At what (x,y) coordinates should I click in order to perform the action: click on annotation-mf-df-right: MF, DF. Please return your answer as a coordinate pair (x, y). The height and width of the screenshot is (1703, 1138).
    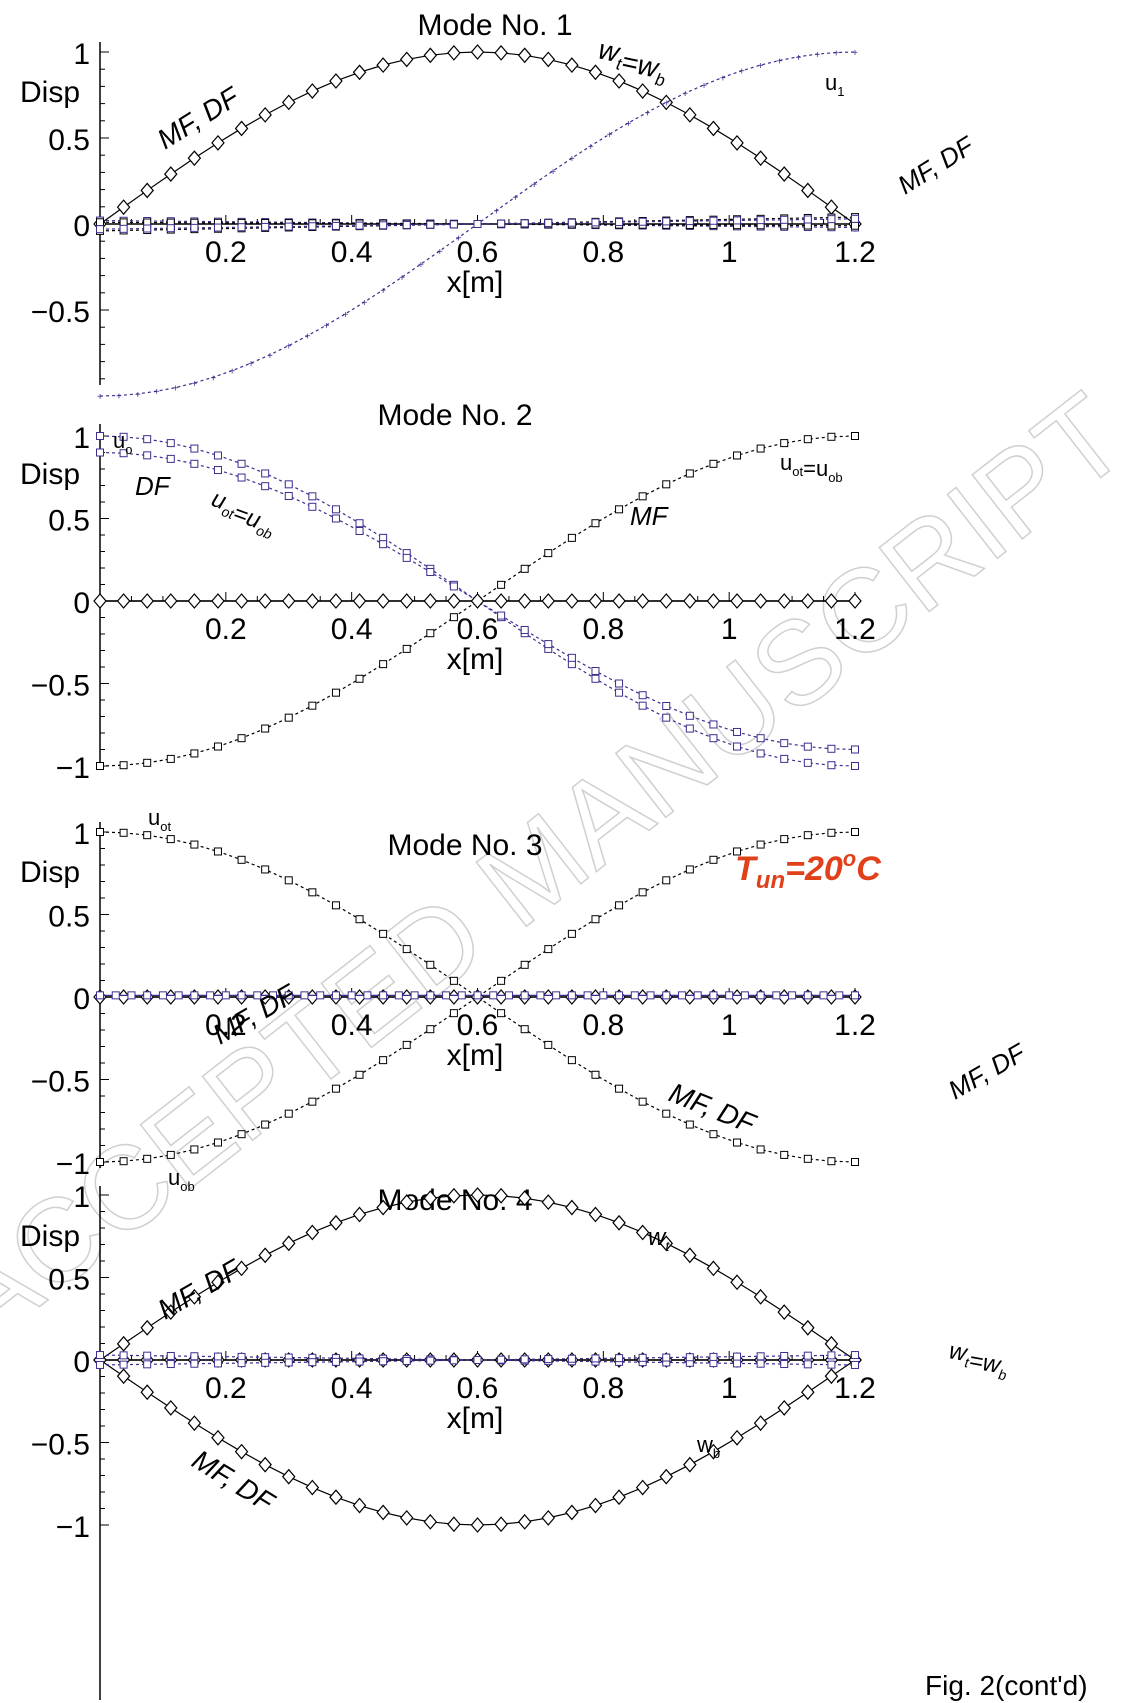
    Looking at the image, I should click on (936, 164).